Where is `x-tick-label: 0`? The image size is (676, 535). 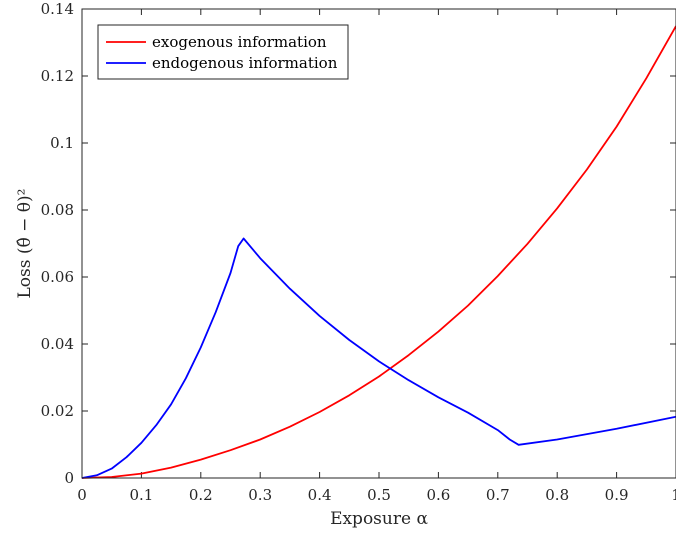
x-tick-label: 0 is located at coordinates (82, 495).